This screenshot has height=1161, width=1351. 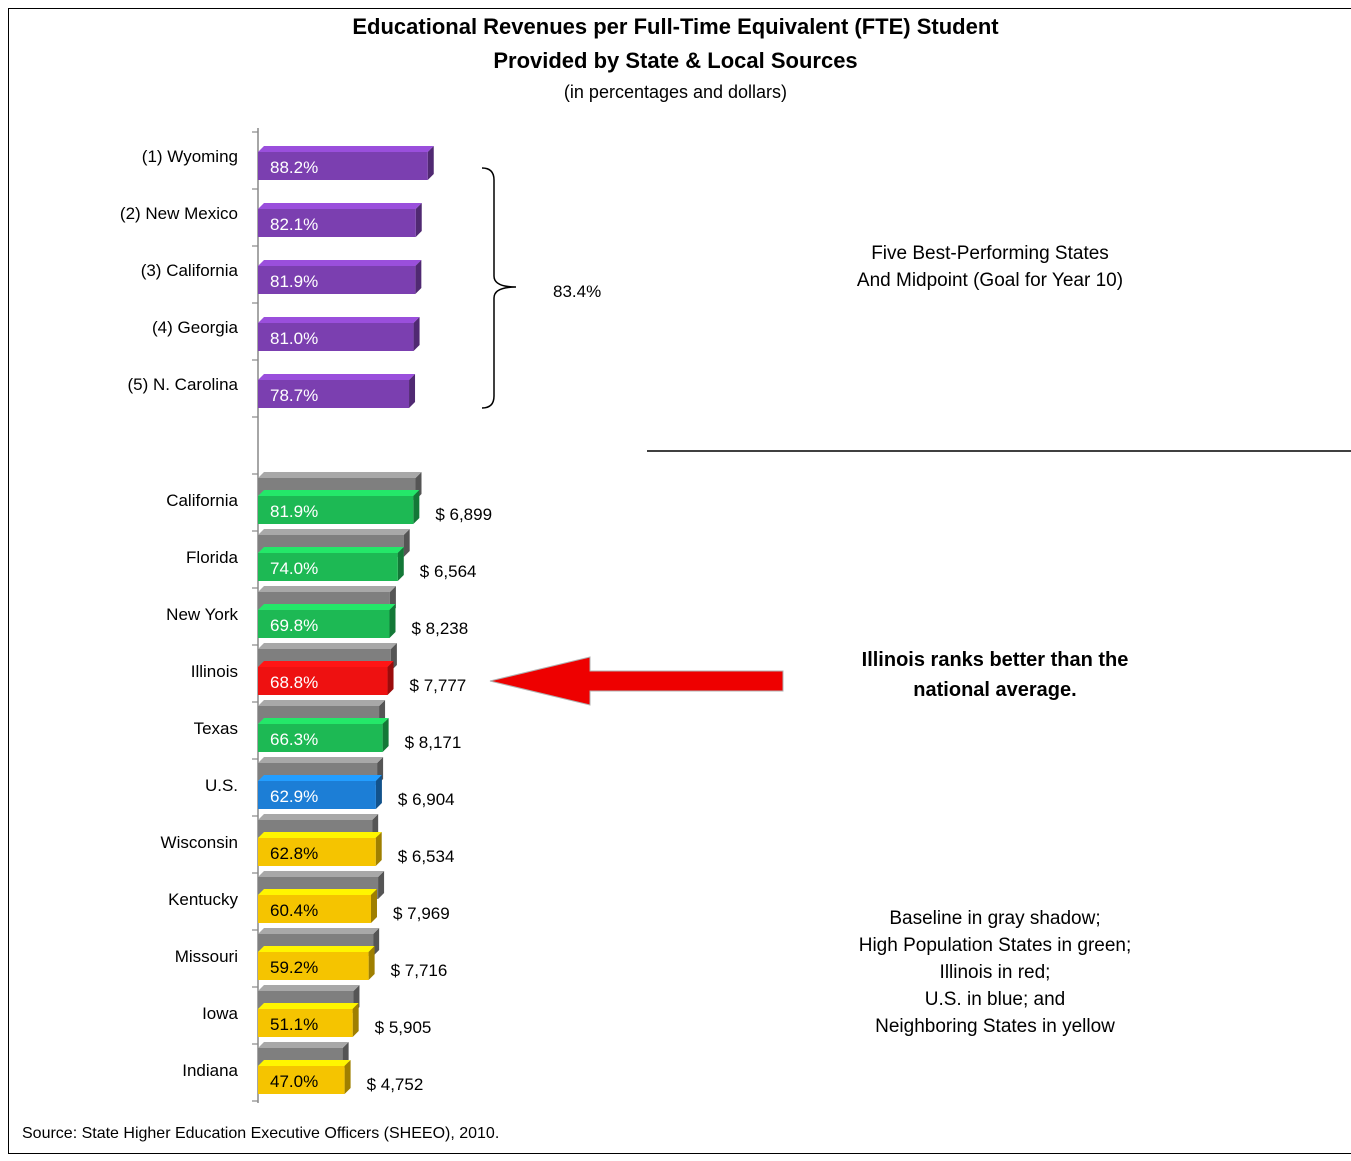 What do you see at coordinates (499, 288) in the screenshot?
I see `bracket-shape` at bounding box center [499, 288].